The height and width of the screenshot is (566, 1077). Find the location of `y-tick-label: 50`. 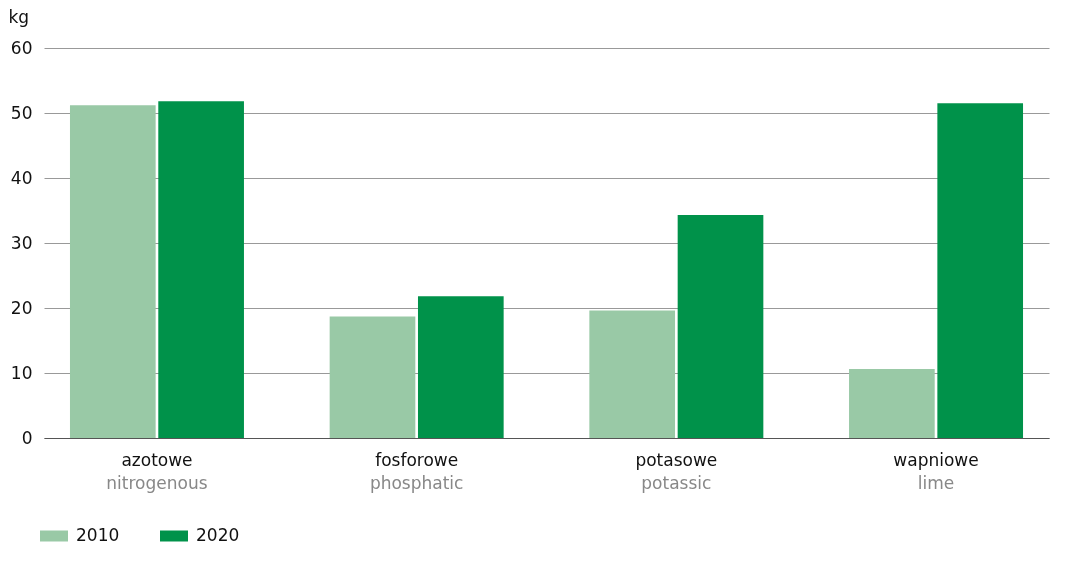

y-tick-label: 50 is located at coordinates (21, 112).